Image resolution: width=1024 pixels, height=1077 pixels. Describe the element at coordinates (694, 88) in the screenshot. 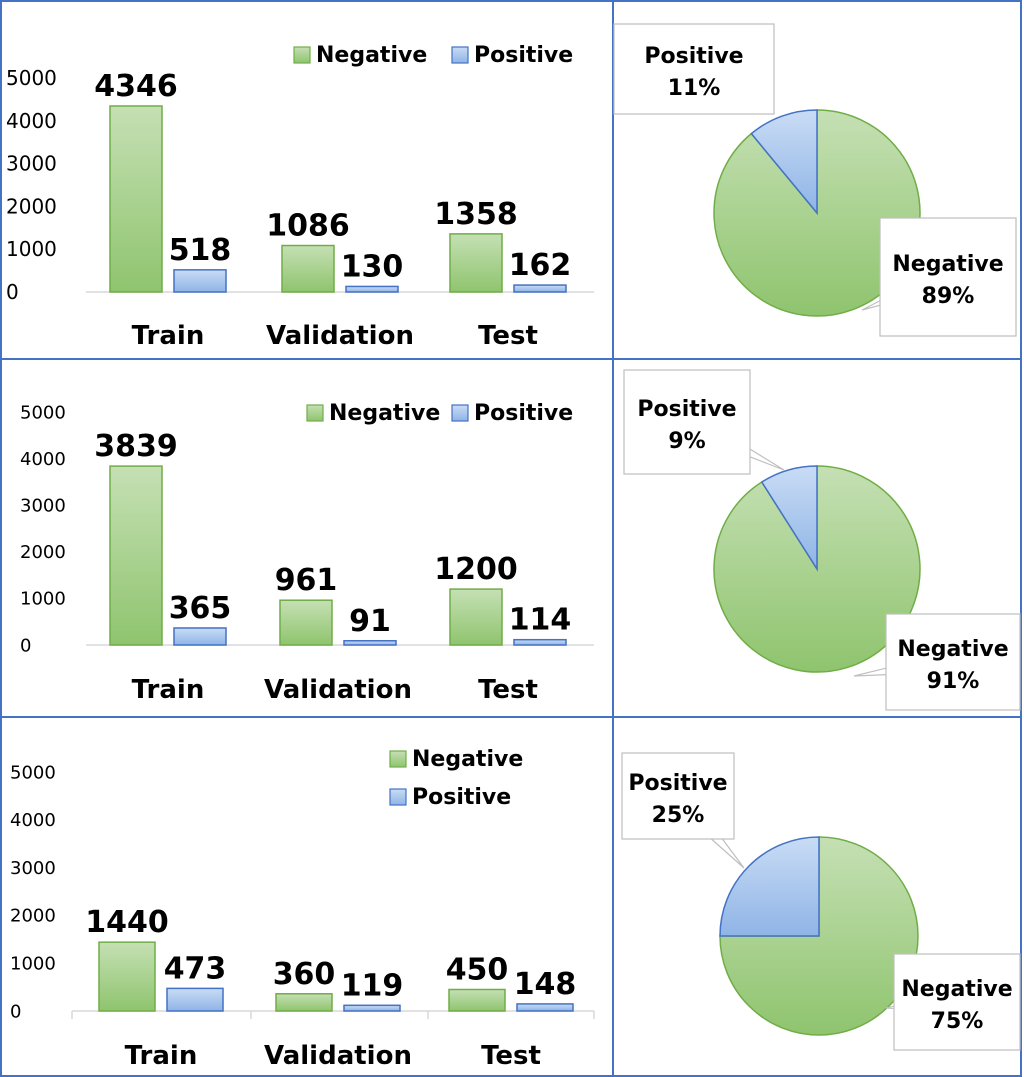

I see `positive-callout-percent: 11%` at that location.